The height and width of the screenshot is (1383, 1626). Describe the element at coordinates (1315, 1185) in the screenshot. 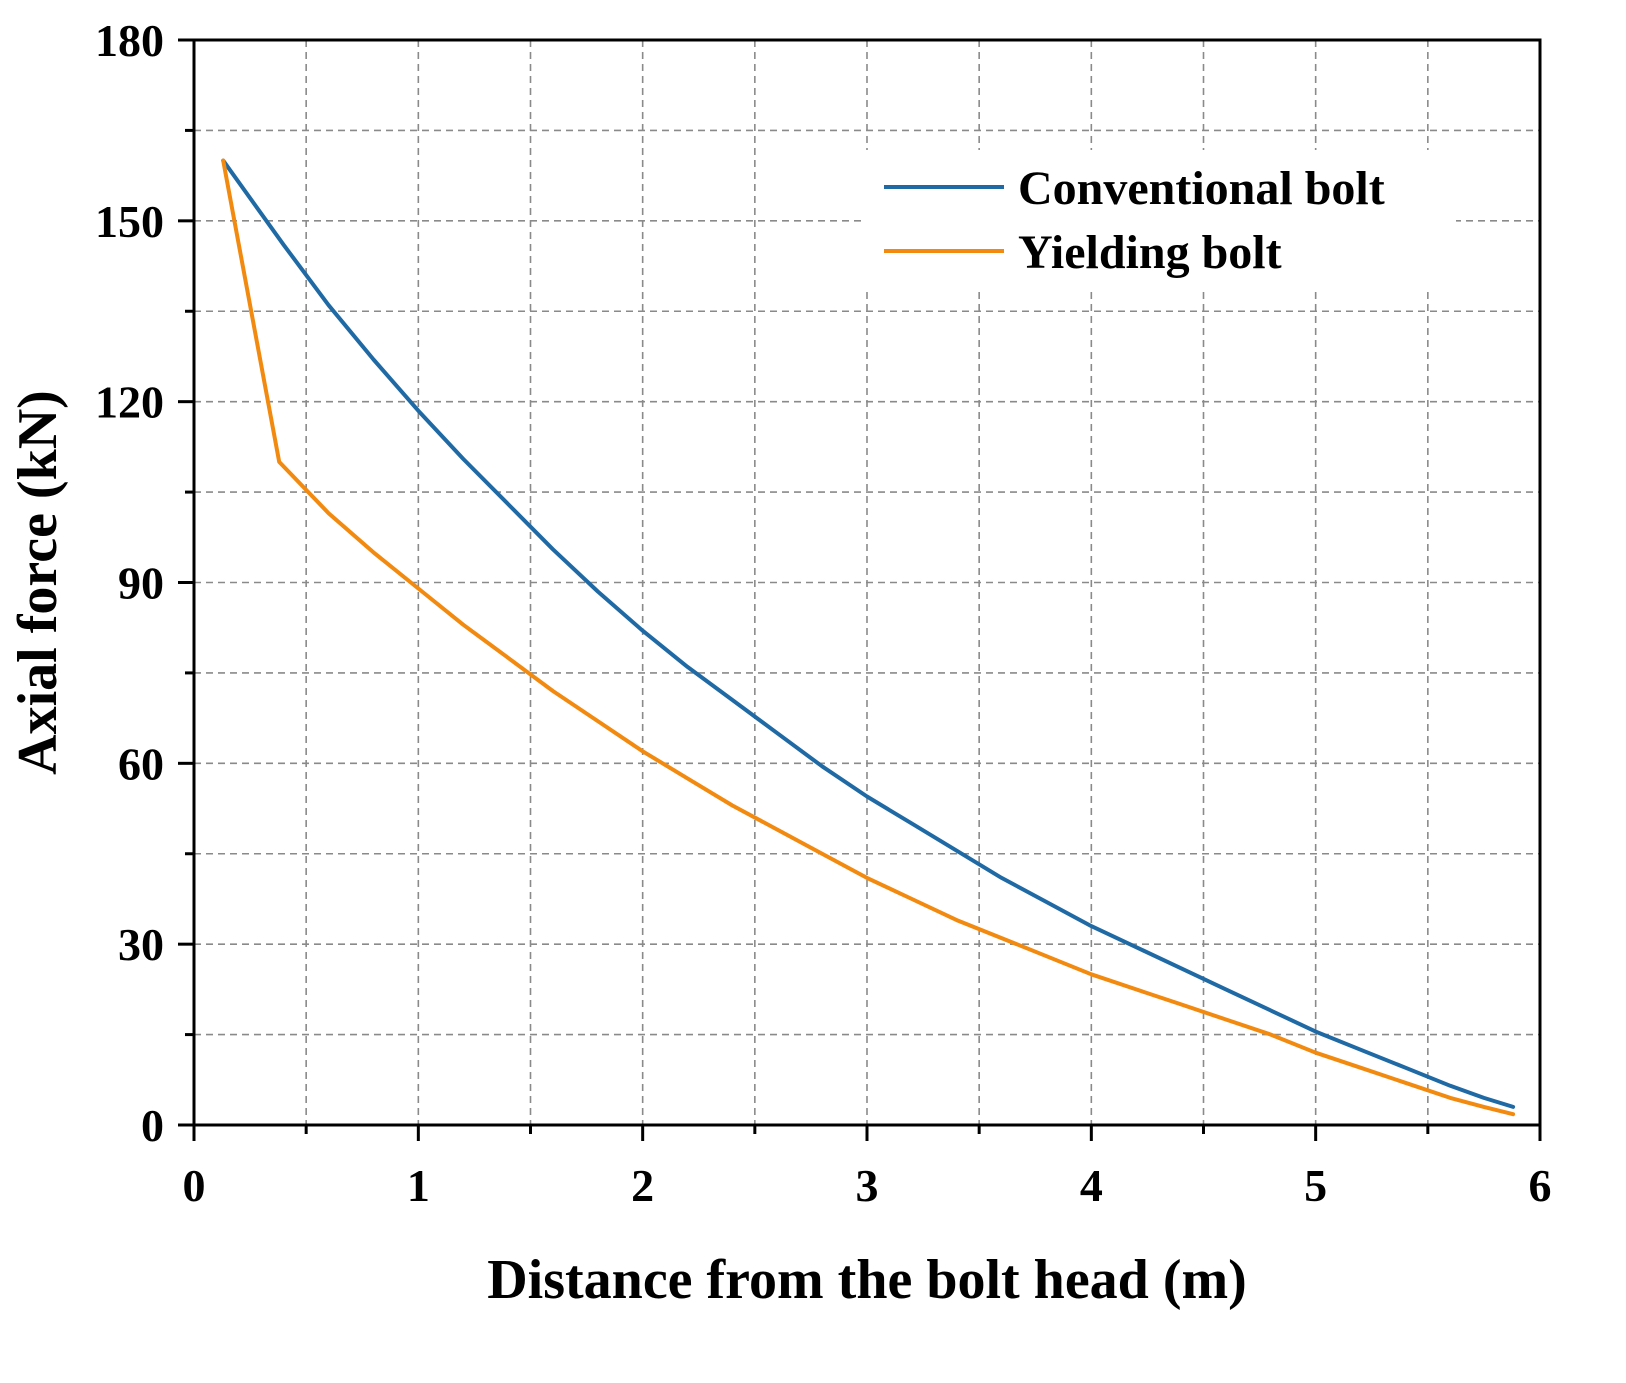

I see `x-tick-label: 5` at that location.